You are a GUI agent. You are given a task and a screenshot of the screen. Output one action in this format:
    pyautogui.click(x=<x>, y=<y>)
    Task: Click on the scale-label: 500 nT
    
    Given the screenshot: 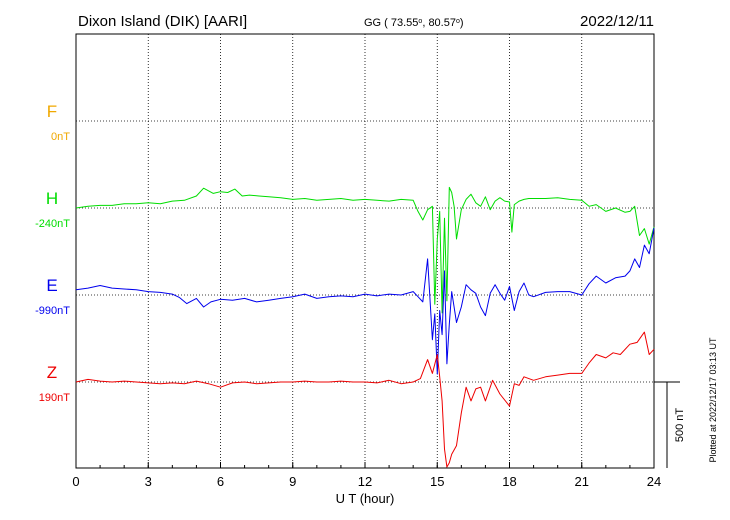 What is the action you would take?
    pyautogui.click(x=680, y=425)
    